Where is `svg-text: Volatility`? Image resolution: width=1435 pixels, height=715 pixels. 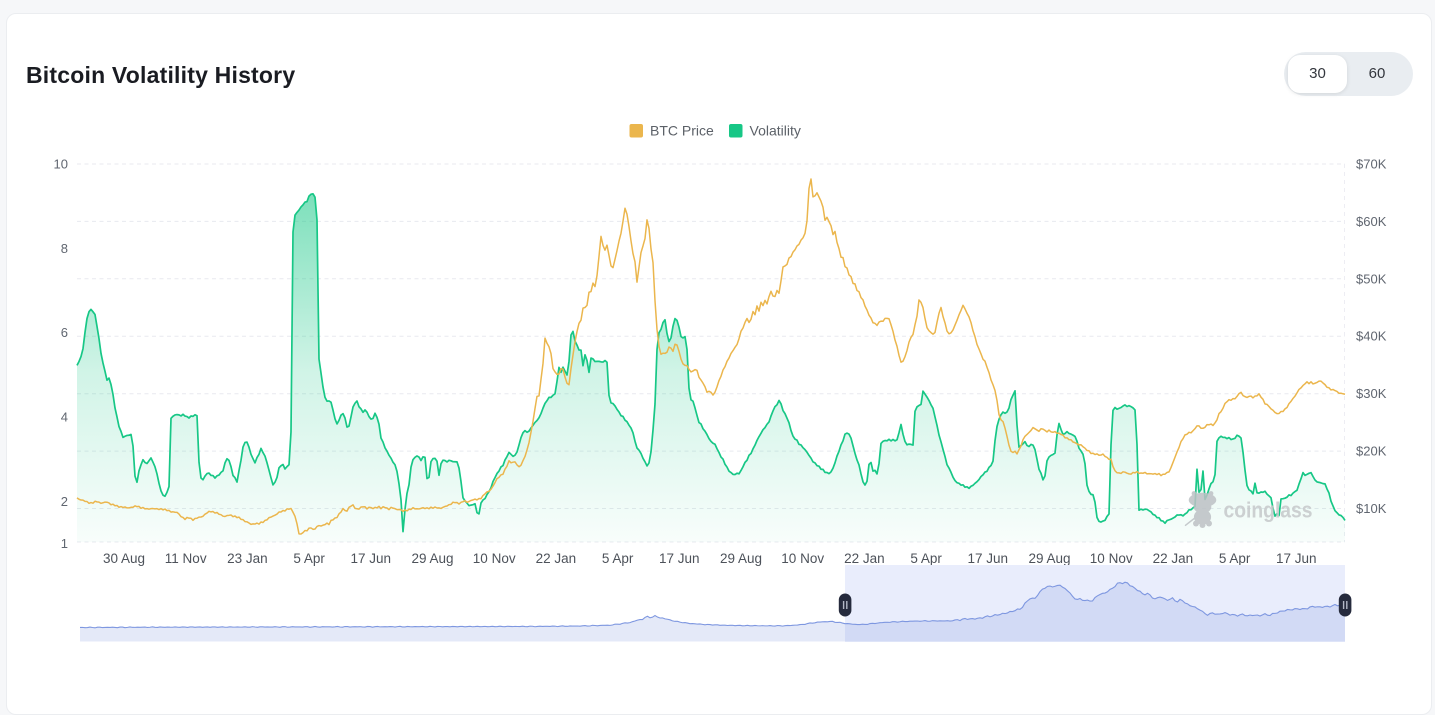 svg-text: Volatility is located at coordinates (775, 131).